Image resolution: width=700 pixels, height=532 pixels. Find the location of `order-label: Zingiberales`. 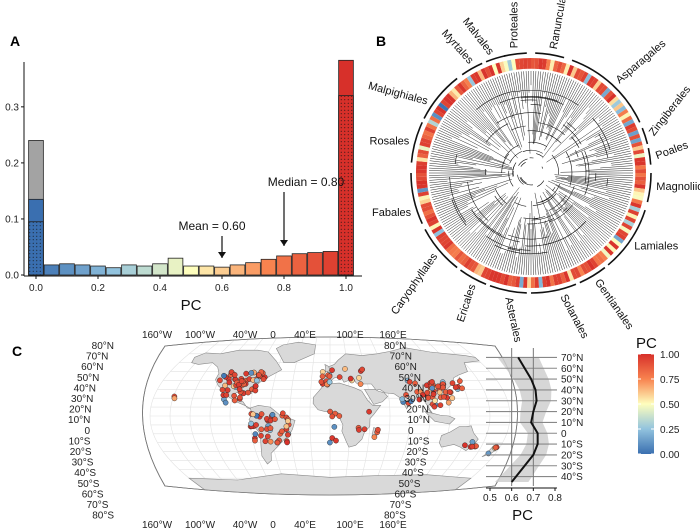

order-label: Zingiberales is located at coordinates (670, 110).